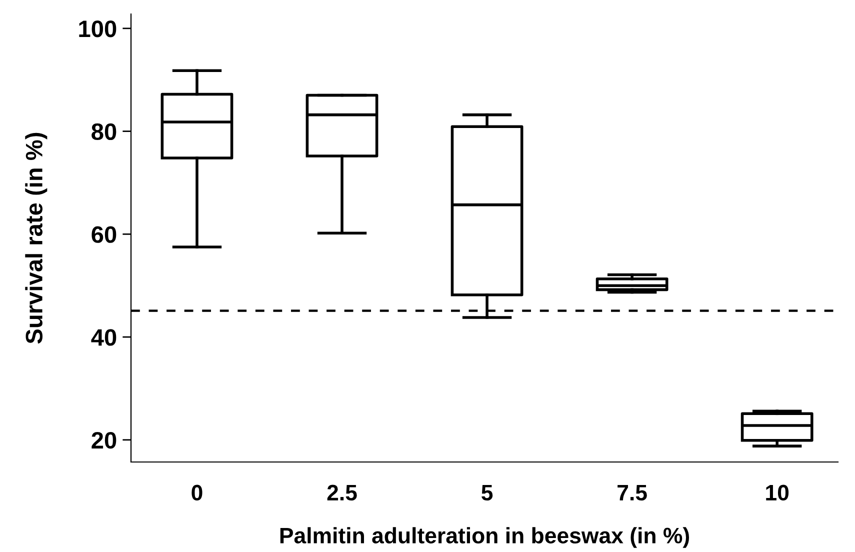 Image resolution: width=855 pixels, height=552 pixels. I want to click on y-tick-label: 60, so click(104, 234).